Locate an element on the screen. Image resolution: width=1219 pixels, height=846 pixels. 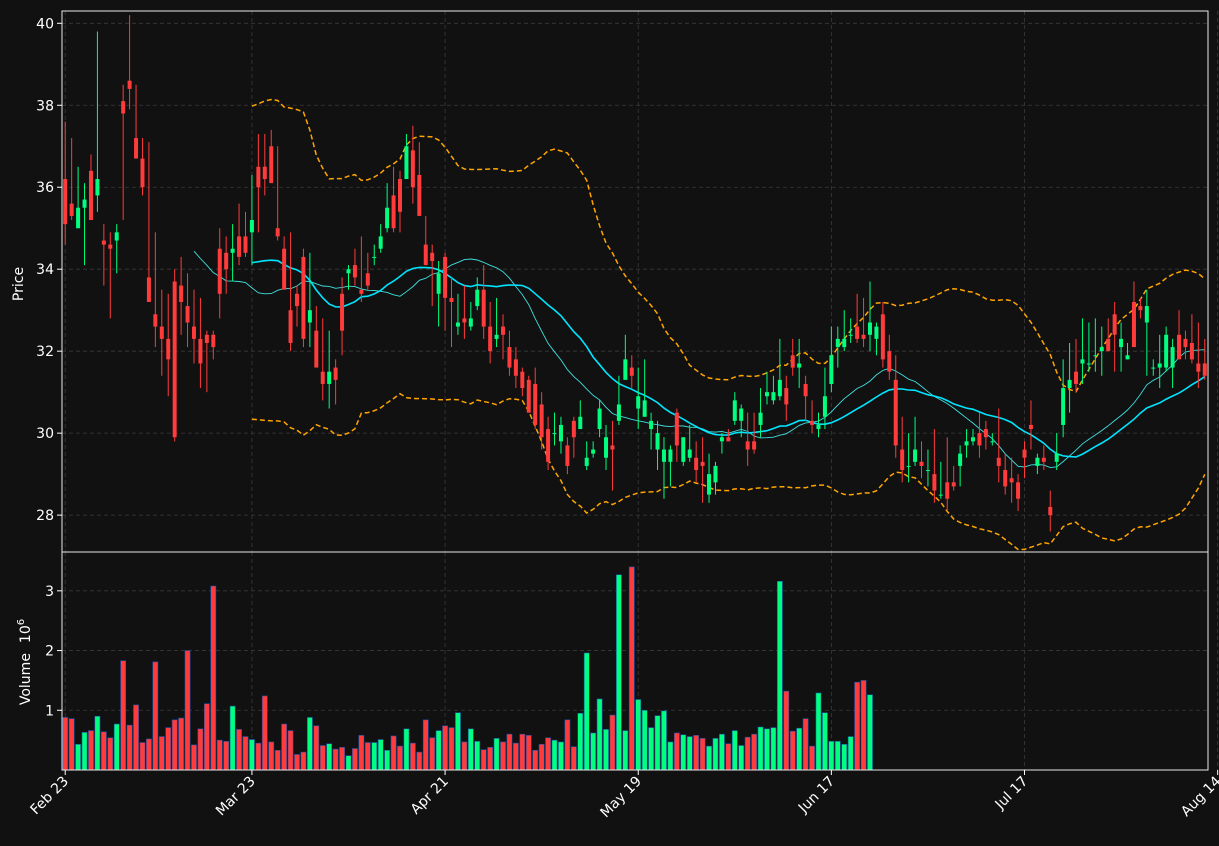
price-tick-label: 38 is located at coordinates (45, 106).